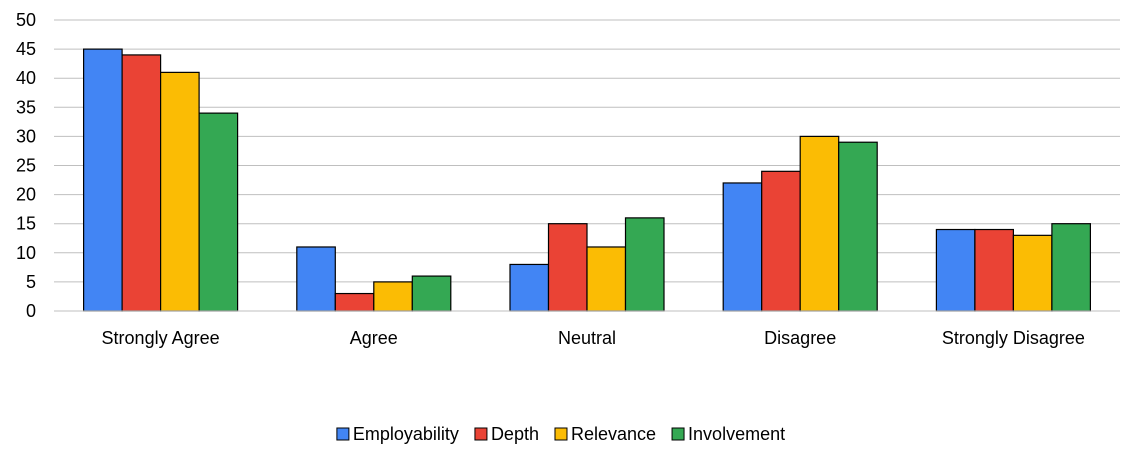 This screenshot has width=1122, height=454. What do you see at coordinates (26, 49) in the screenshot?
I see `y-tick-label: 45` at bounding box center [26, 49].